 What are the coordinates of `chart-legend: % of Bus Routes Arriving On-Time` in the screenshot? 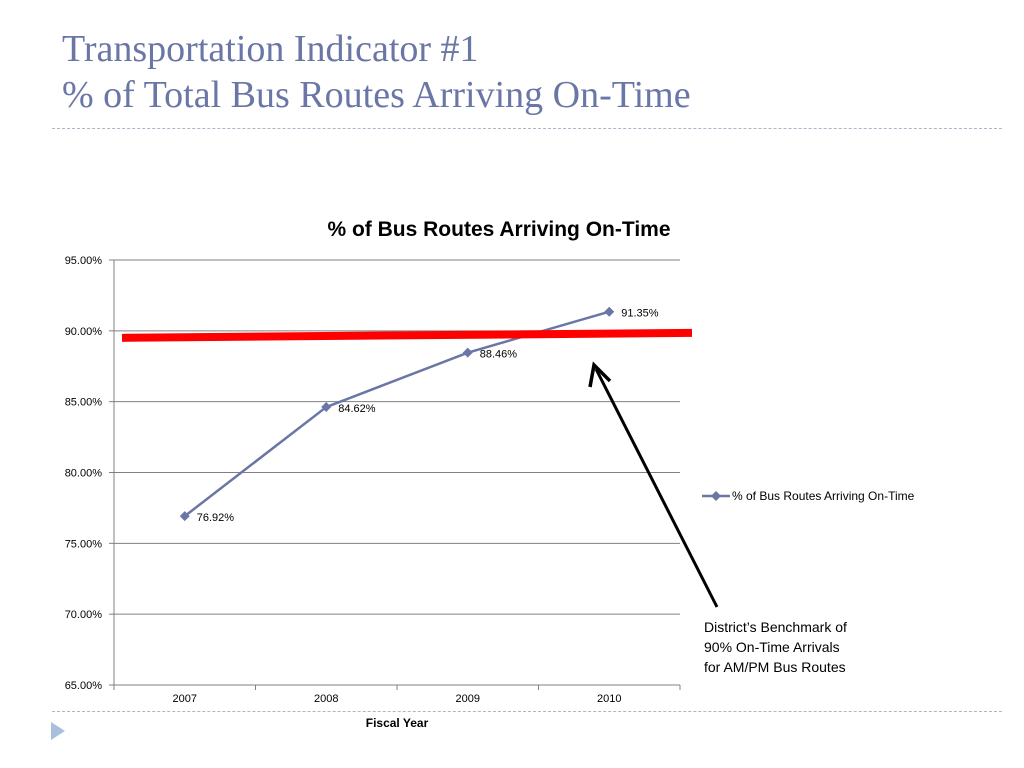 It's located at (808, 496).